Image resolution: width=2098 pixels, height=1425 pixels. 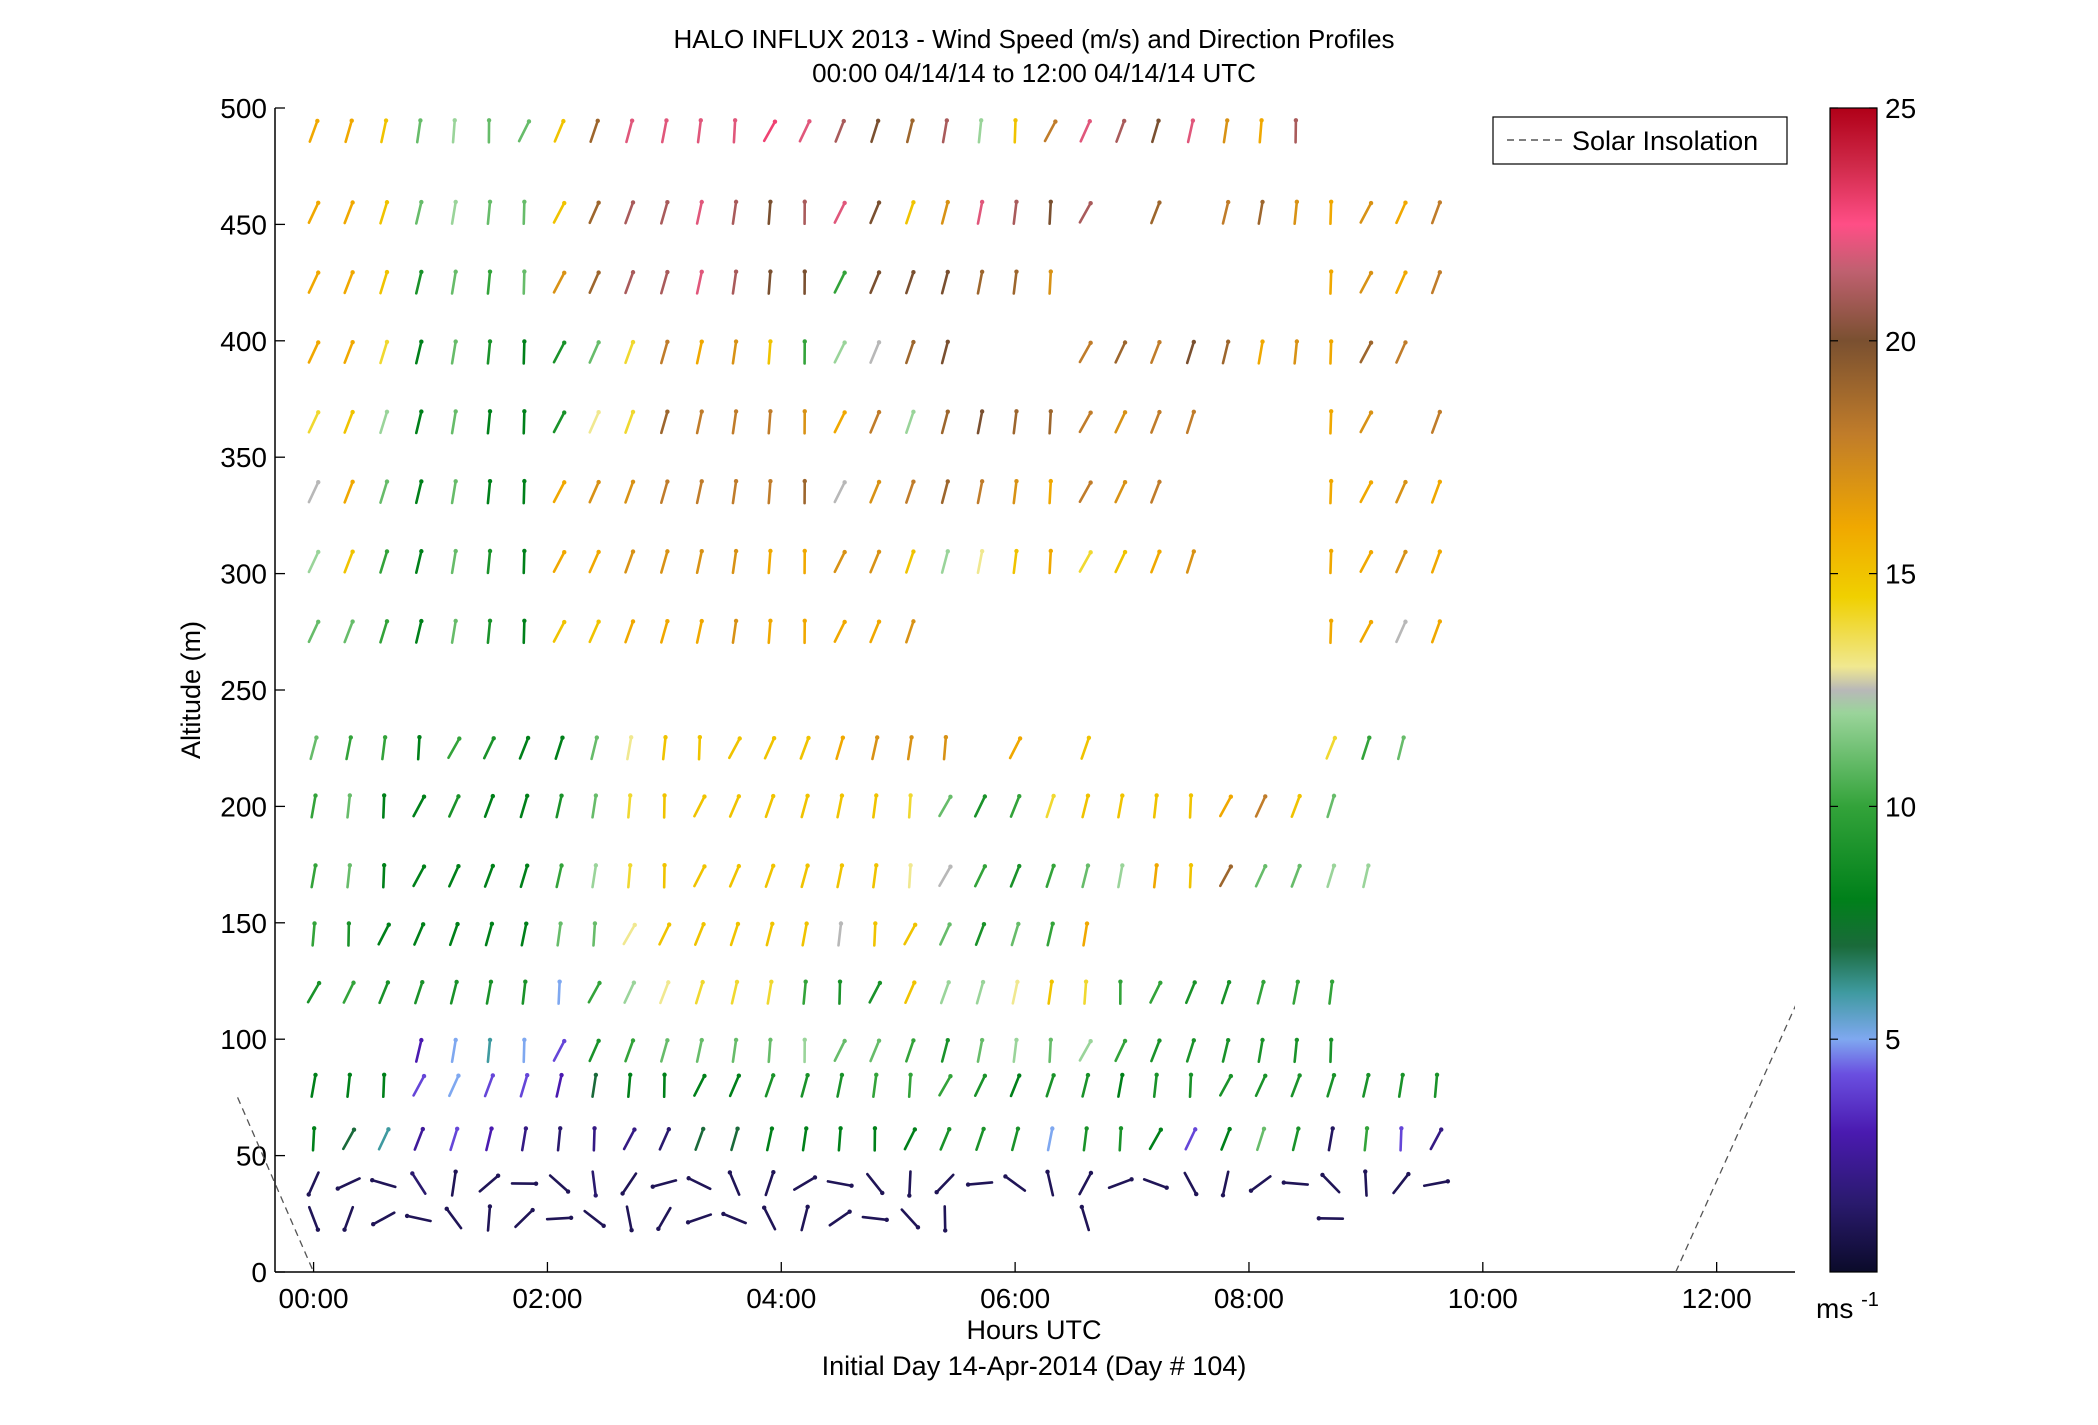 I want to click on legend-box, so click(x=1640, y=140).